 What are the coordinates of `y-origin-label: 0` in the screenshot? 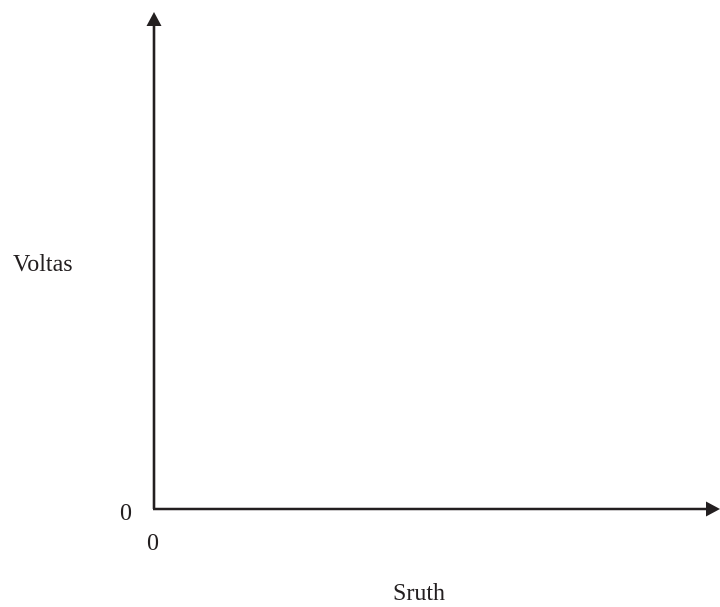 It's located at (126, 513).